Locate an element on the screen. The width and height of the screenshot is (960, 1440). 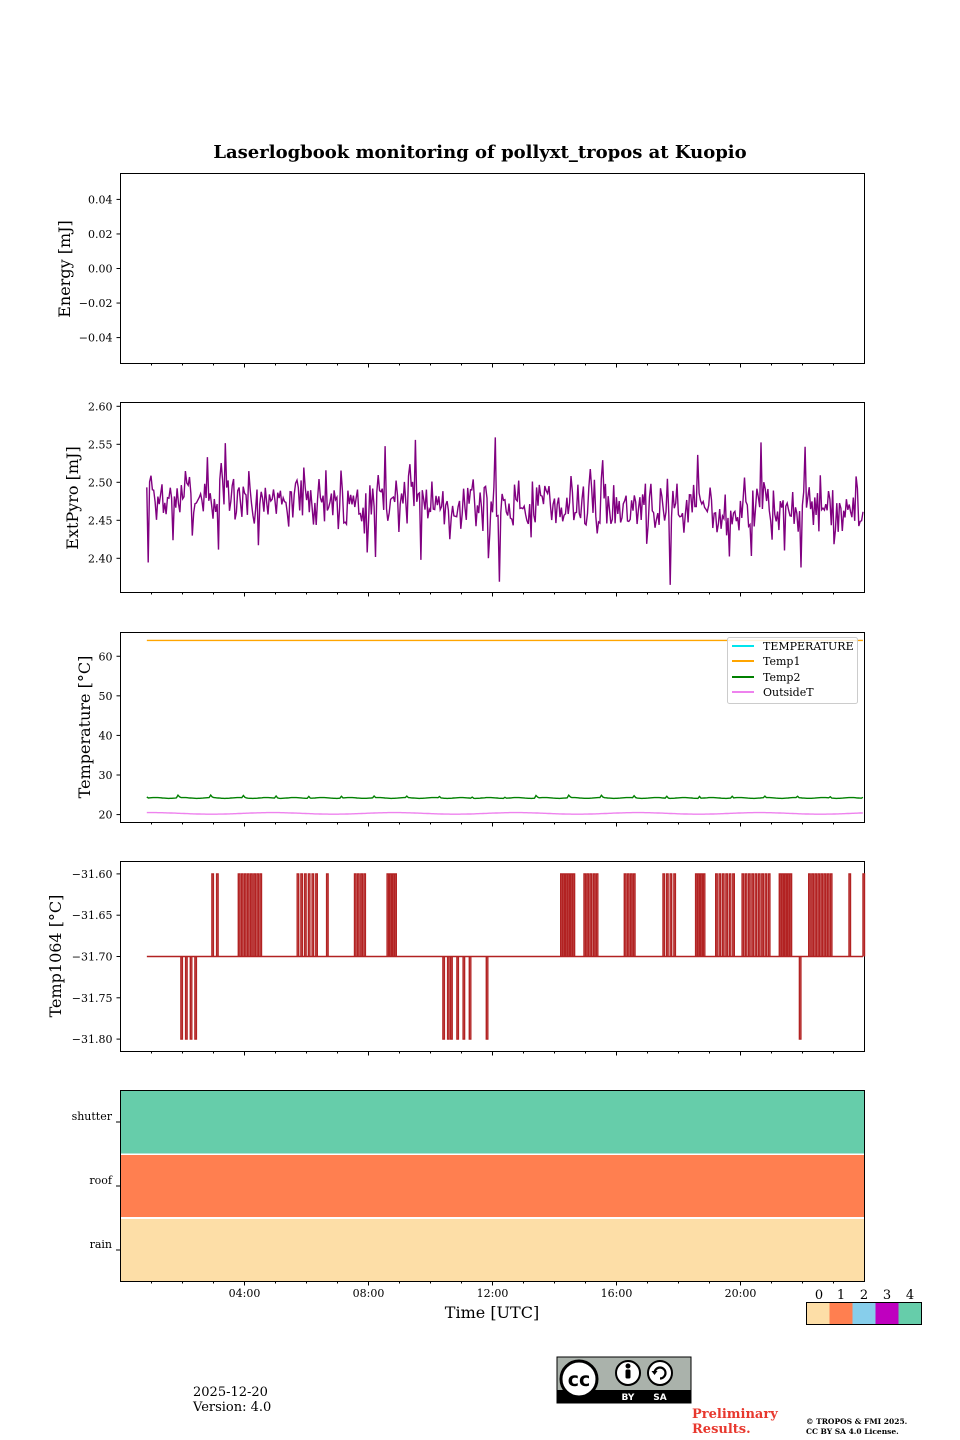
temp1064-ytick-label: −31.75 is located at coordinates (92, 998).